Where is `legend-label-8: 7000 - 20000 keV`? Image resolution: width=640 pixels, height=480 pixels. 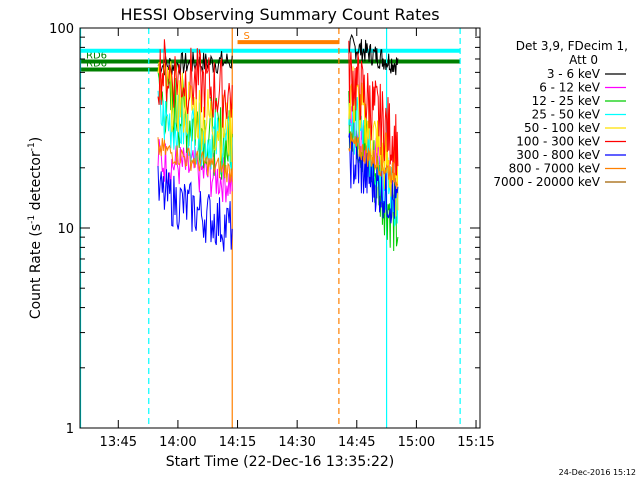 legend-label-8: 7000 - 20000 keV is located at coordinates (546, 182).